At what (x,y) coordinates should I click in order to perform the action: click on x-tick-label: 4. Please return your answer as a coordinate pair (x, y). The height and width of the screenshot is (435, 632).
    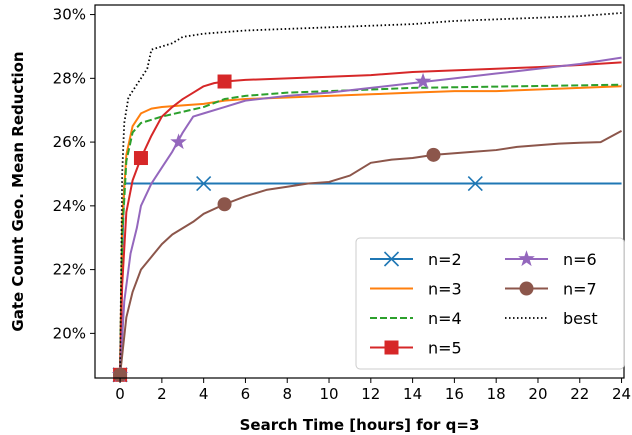
    Looking at the image, I should click on (204, 394).